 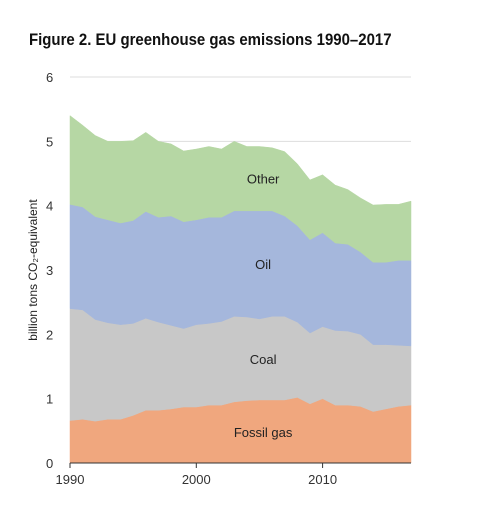 What do you see at coordinates (196, 479) in the screenshot?
I see `x-tick-label: 2000` at bounding box center [196, 479].